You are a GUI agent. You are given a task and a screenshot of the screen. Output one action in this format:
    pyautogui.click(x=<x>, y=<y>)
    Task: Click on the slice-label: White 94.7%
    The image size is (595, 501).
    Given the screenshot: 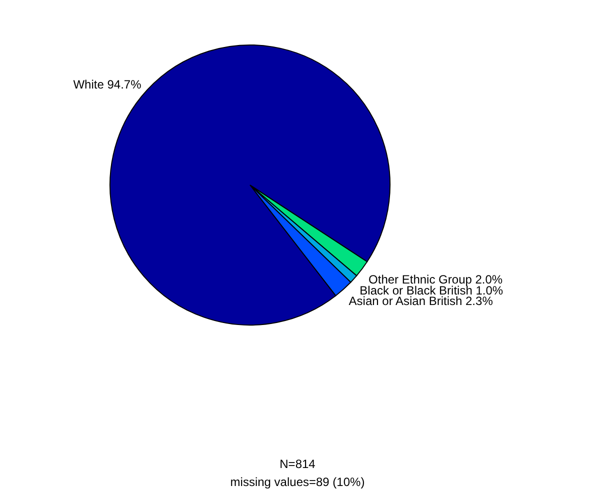 What is the action you would take?
    pyautogui.click(x=107, y=85)
    